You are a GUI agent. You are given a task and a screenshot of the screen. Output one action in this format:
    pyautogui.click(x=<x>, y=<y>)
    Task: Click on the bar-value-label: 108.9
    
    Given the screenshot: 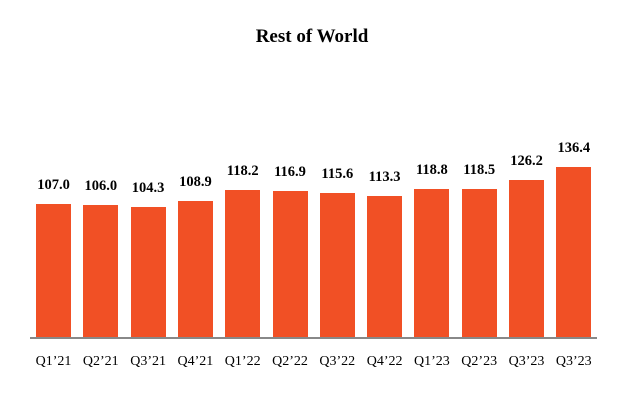 What is the action you would take?
    pyautogui.click(x=195, y=182)
    